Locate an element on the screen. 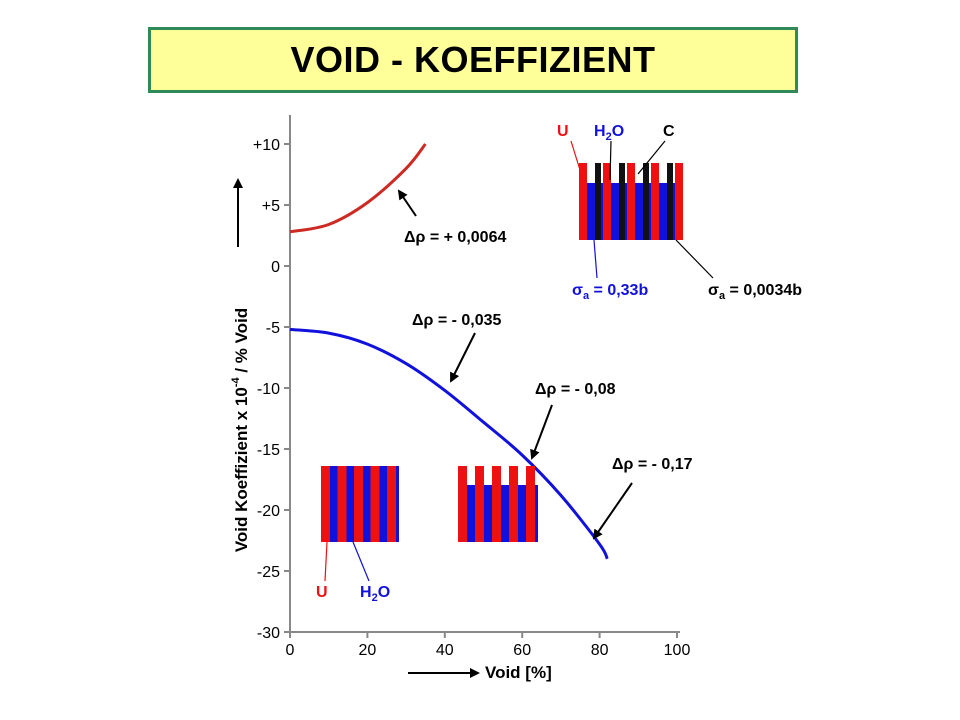 The height and width of the screenshot is (720, 960). y-tick-label: -20 is located at coordinates (268, 511).